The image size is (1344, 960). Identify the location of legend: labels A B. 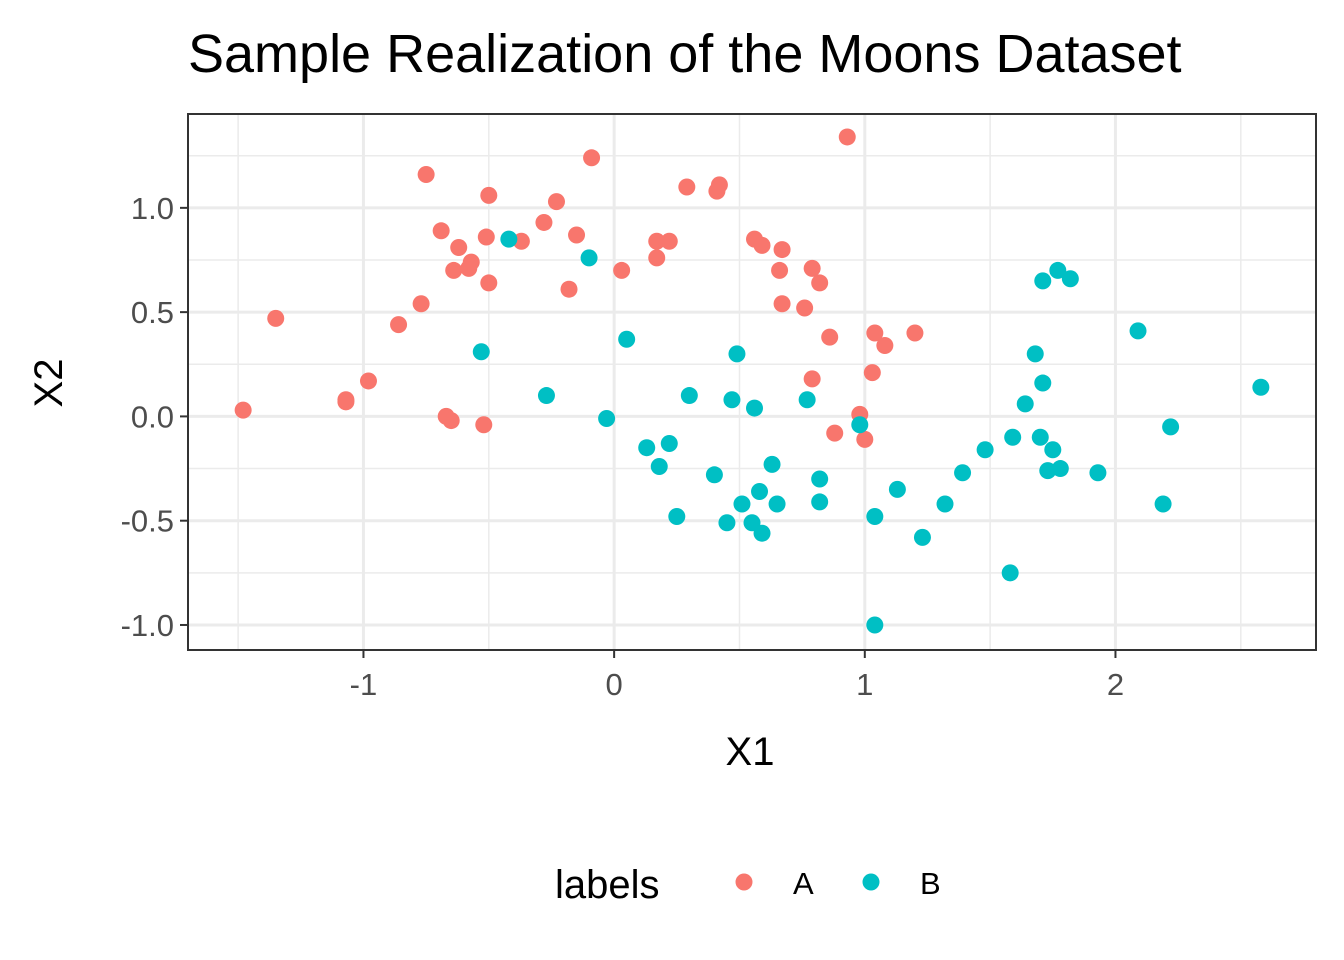
(748, 885).